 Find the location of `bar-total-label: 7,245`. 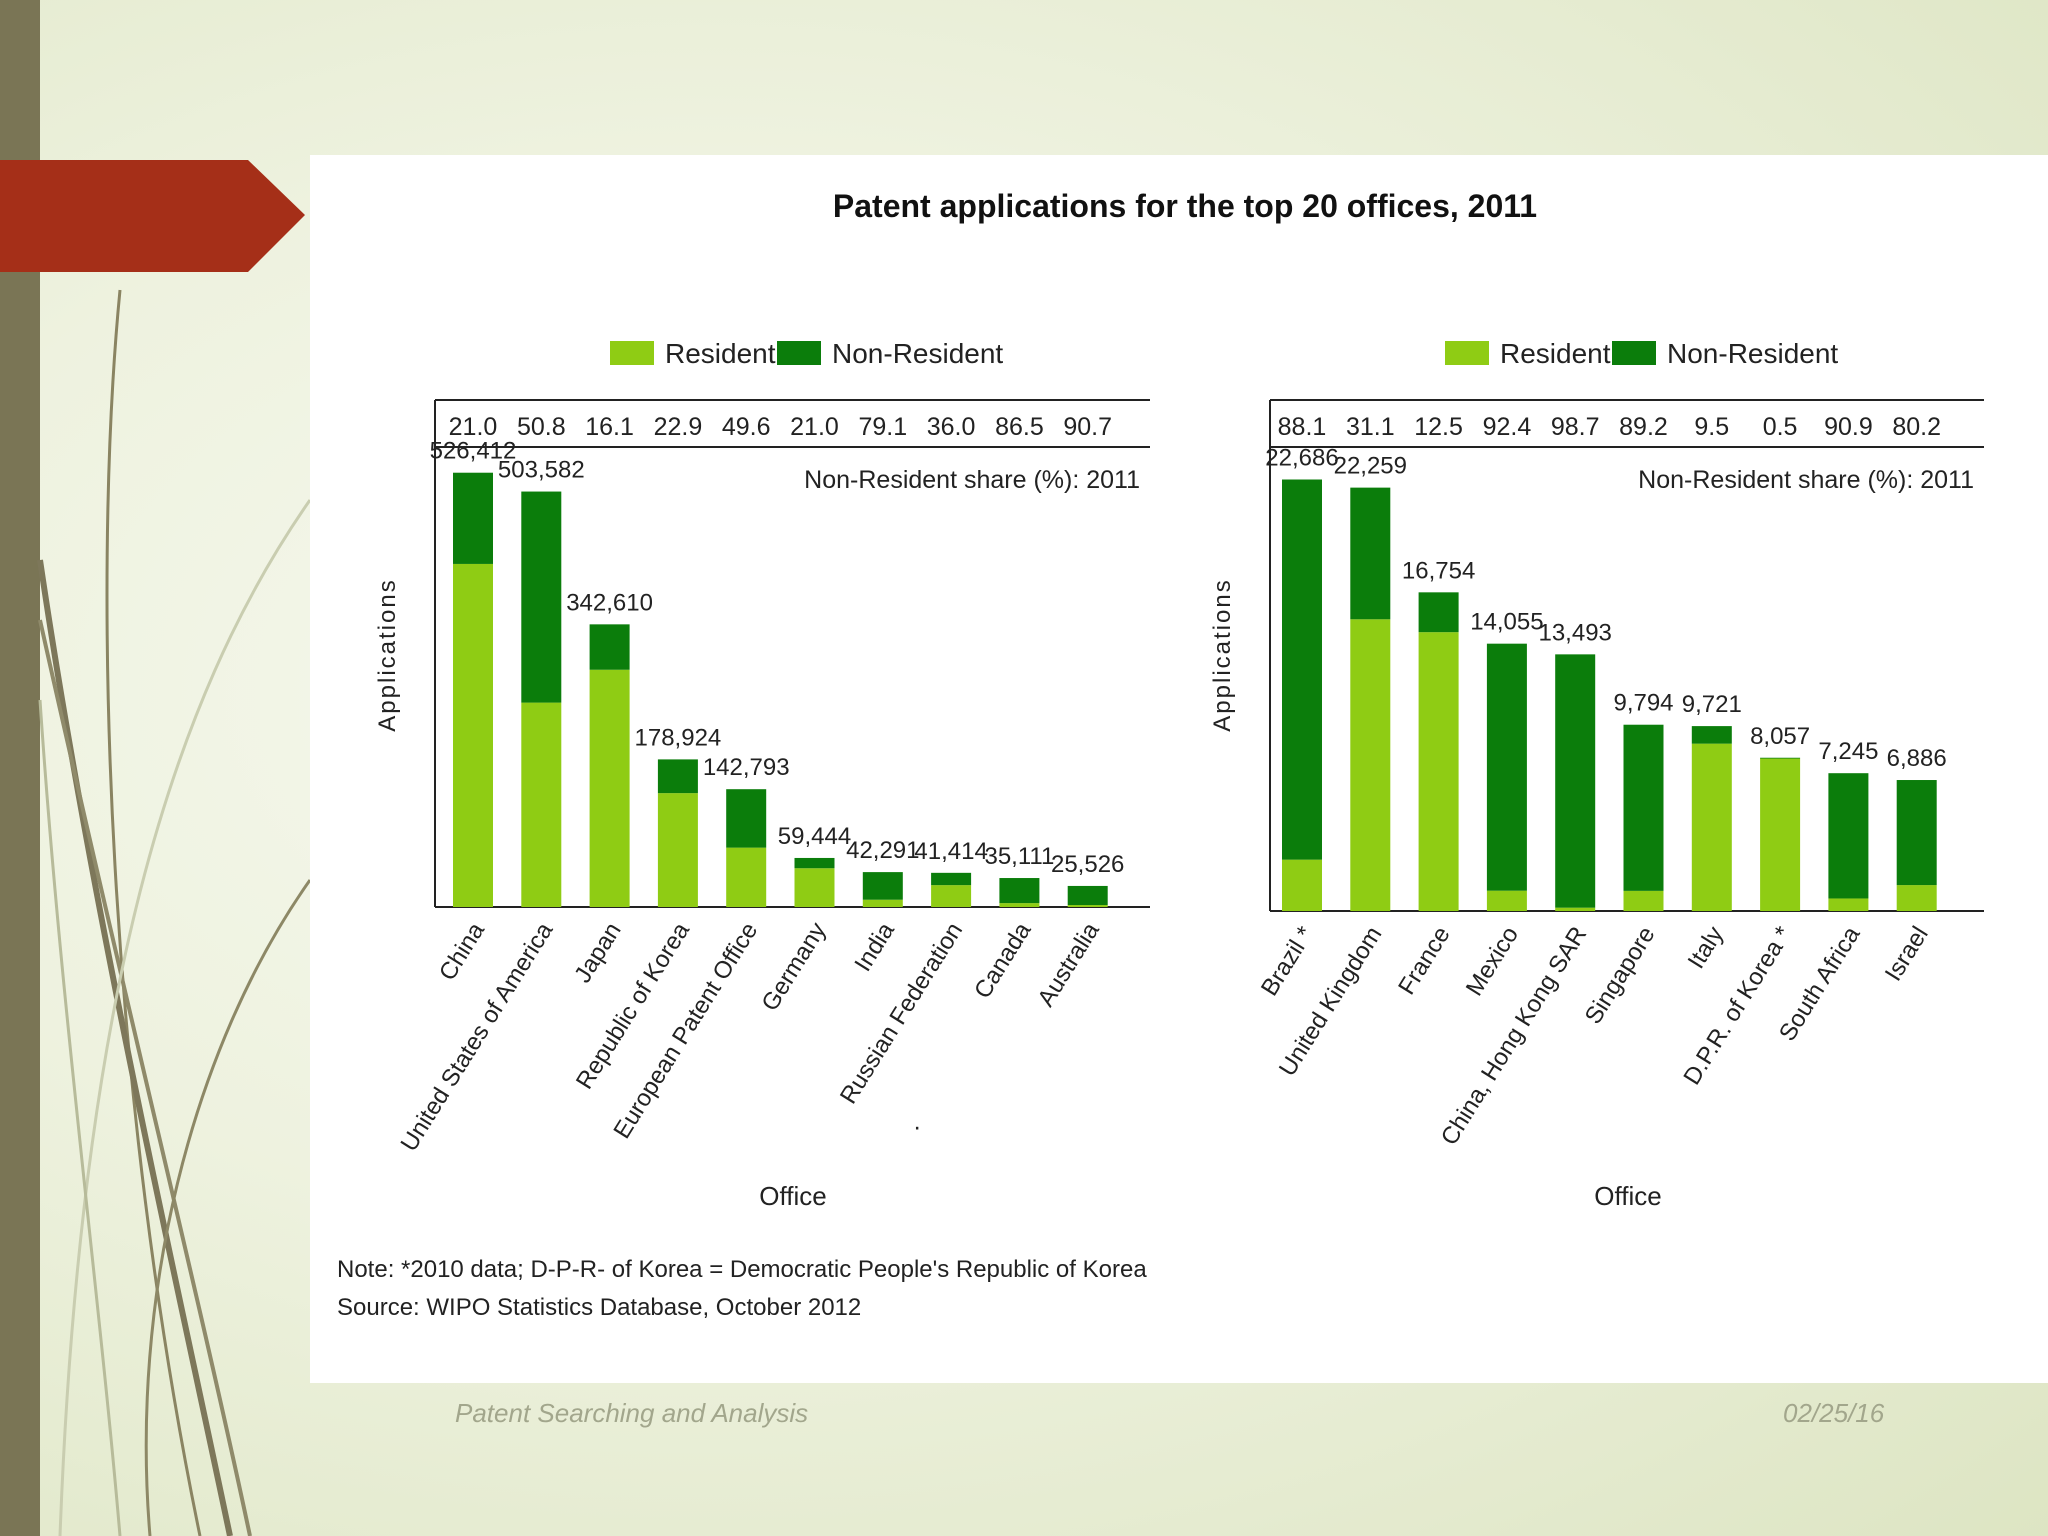

bar-total-label: 7,245 is located at coordinates (1848, 751).